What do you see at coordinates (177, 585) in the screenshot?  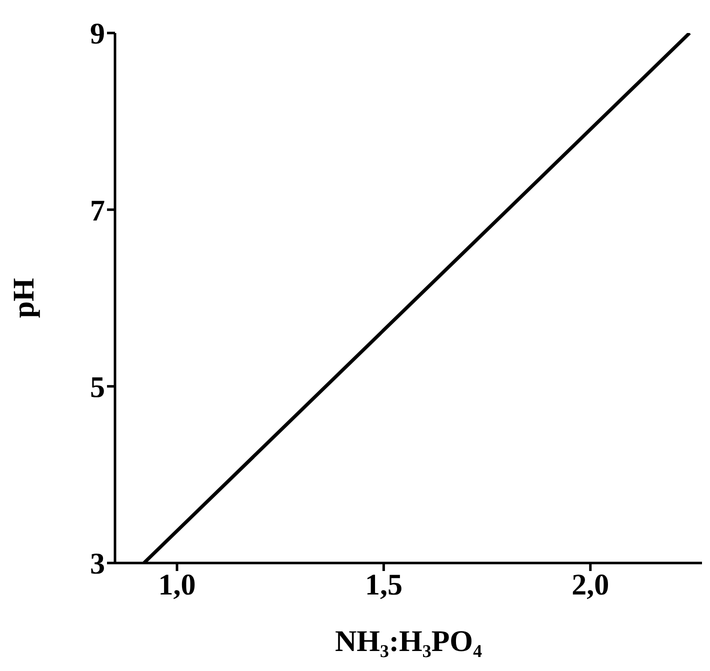 I see `x-tick-label: 1,0` at bounding box center [177, 585].